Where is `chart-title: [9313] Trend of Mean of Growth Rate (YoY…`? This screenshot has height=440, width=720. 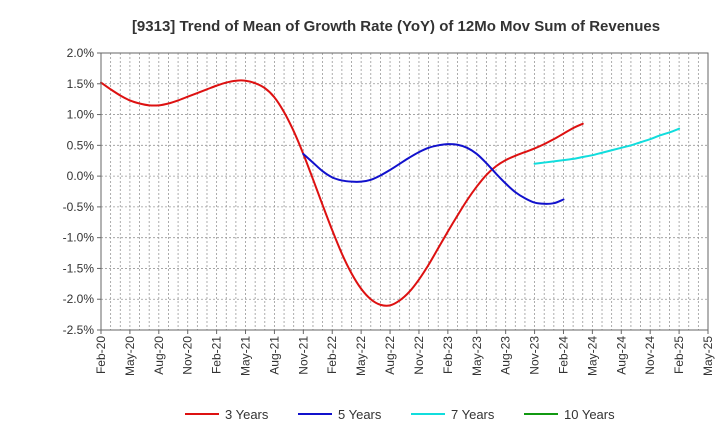
chart-title: [9313] Trend of Mean of Growth Rate (YoY… is located at coordinates (396, 26).